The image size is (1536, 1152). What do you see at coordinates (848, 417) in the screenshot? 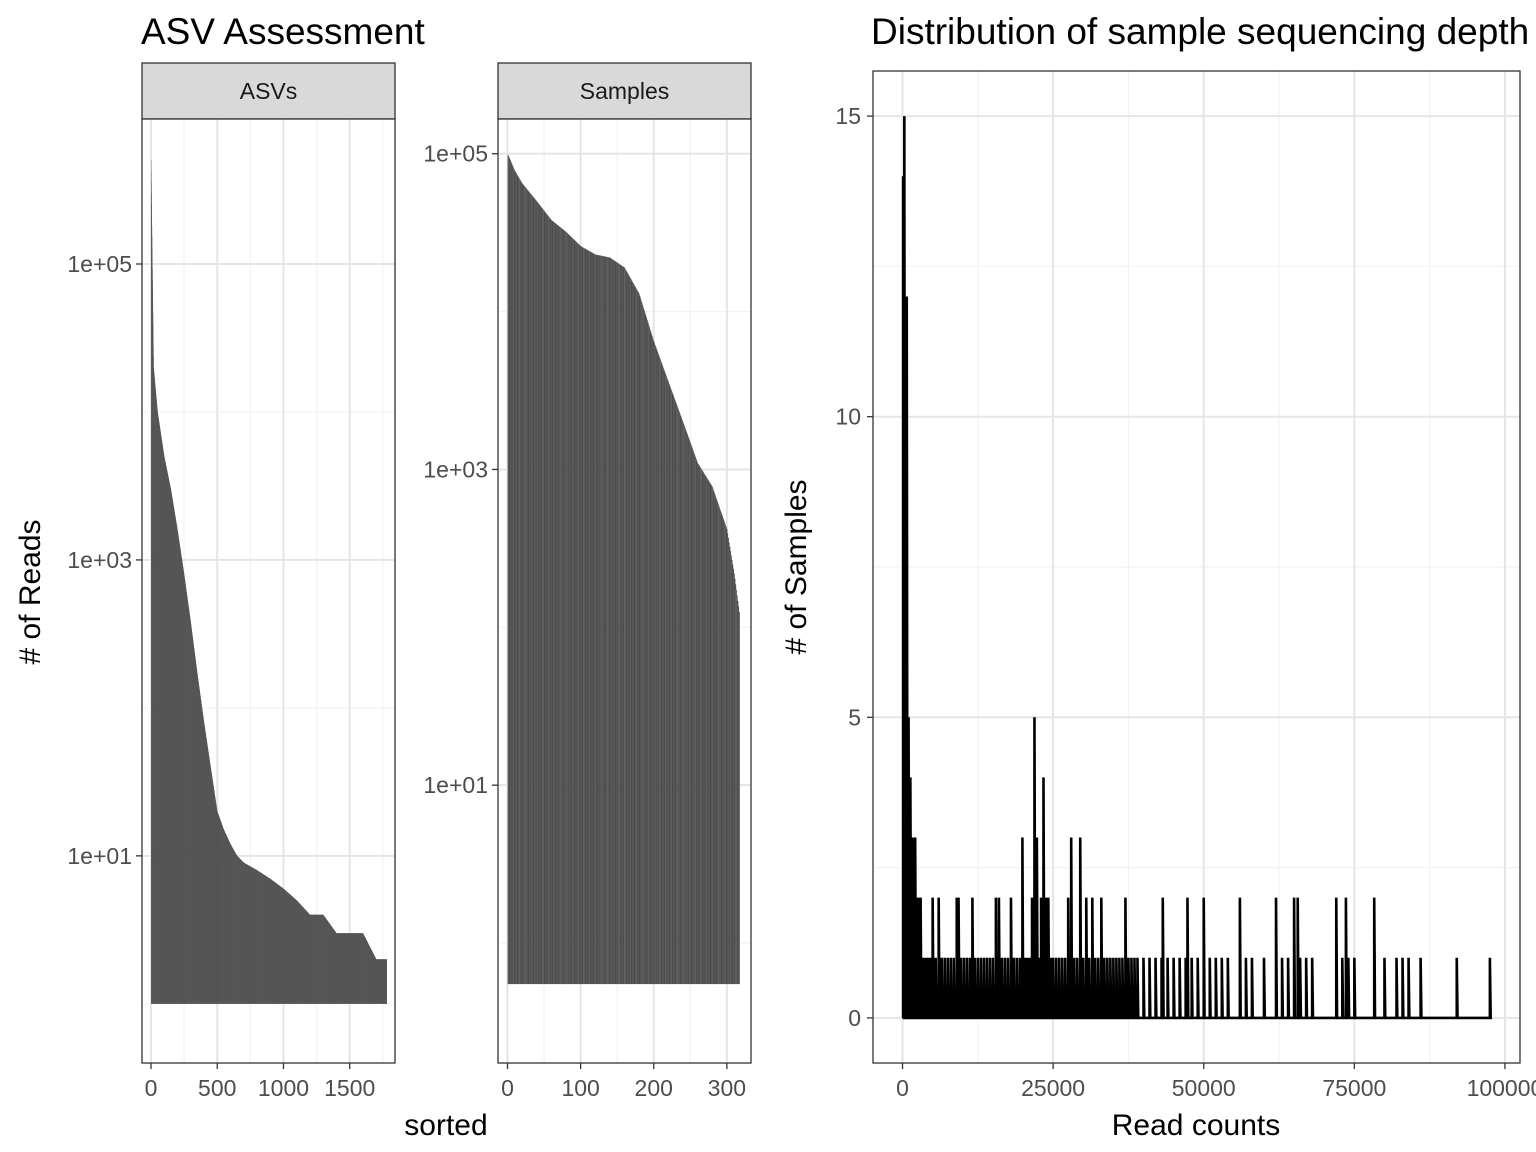
I see `depth-y-tick-label: 10` at bounding box center [848, 417].